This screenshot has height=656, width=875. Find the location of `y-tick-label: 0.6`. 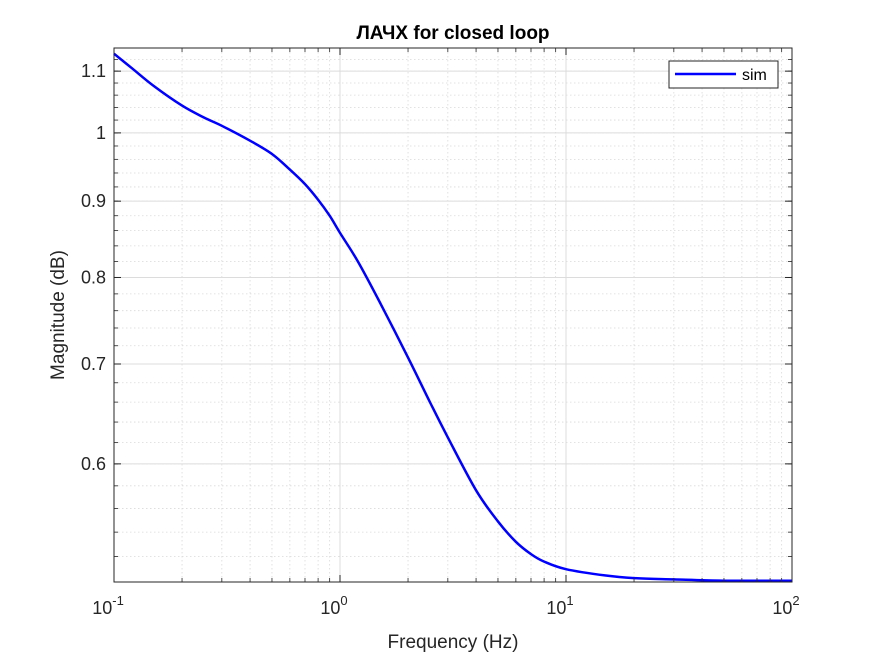

y-tick-label: 0.6 is located at coordinates (93, 464).